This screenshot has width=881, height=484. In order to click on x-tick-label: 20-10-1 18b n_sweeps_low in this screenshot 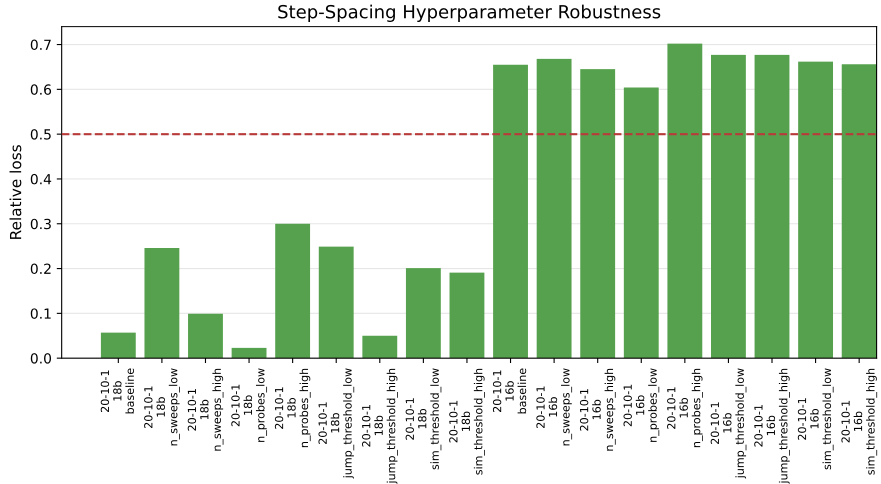, I will do `click(162, 407)`.